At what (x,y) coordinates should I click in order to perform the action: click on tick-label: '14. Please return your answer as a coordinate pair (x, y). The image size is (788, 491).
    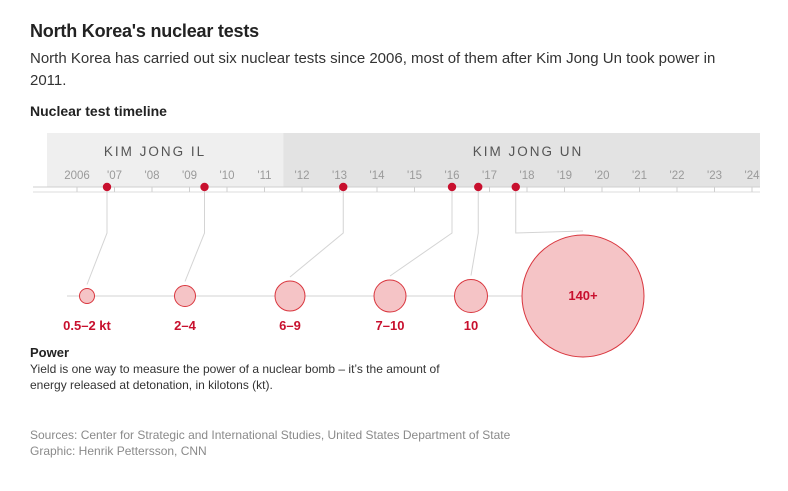
    Looking at the image, I should click on (378, 176).